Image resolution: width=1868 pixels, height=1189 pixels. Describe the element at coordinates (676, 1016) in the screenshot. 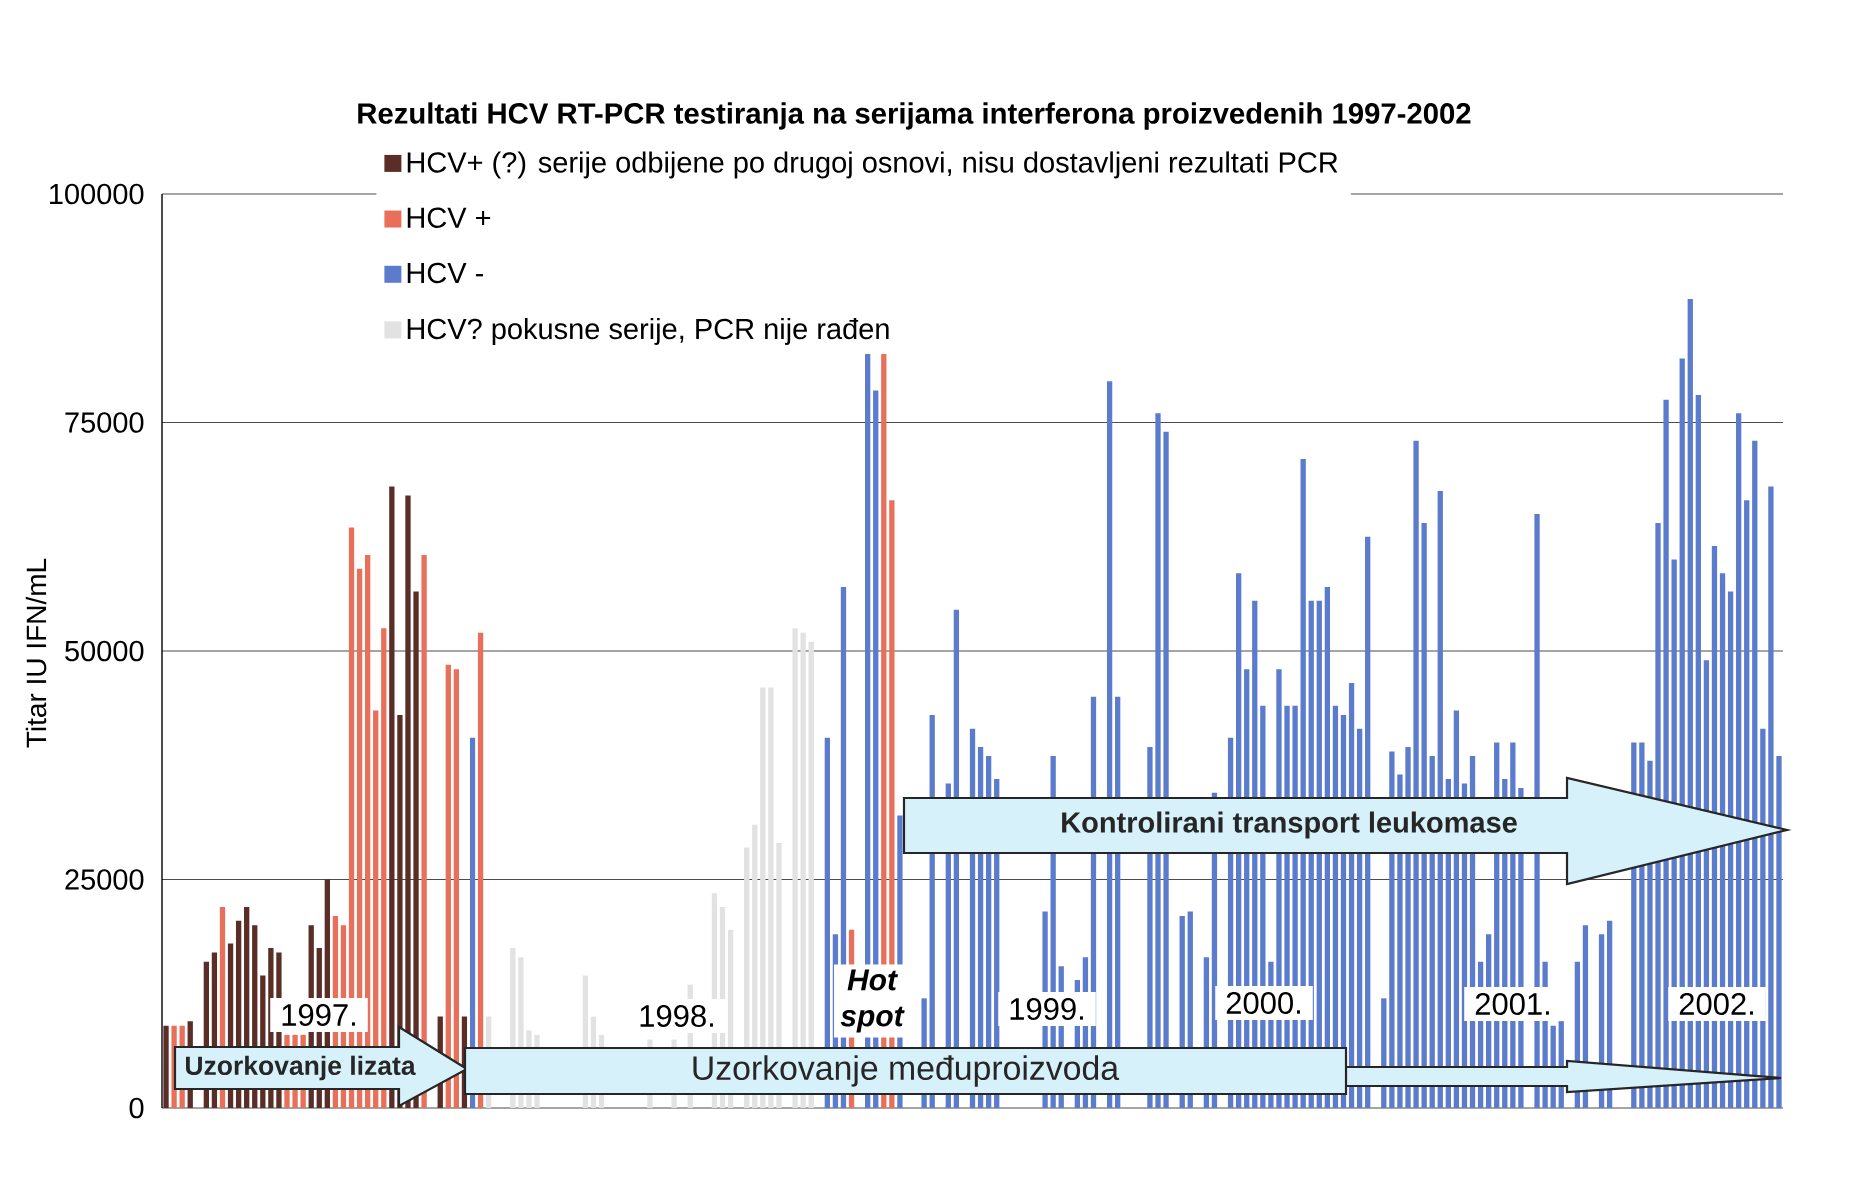

I see `annotation: 1998.` at that location.